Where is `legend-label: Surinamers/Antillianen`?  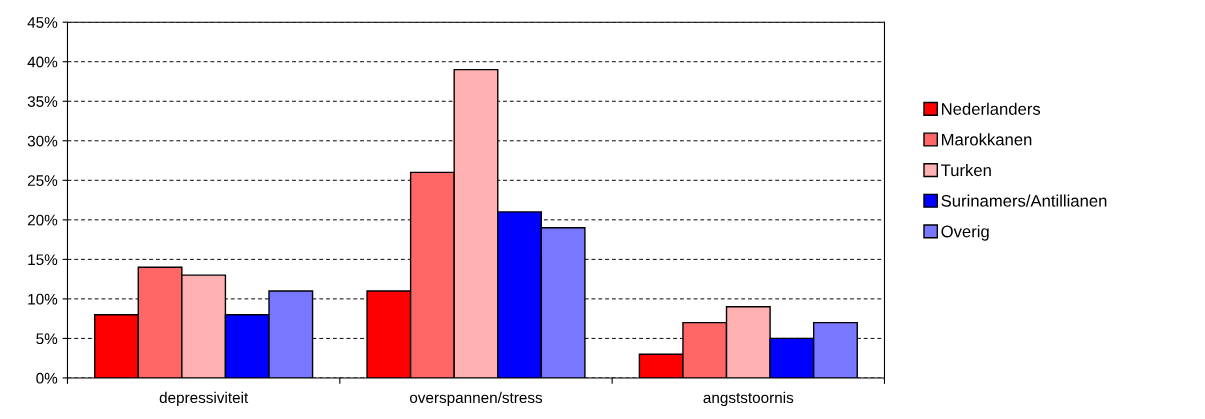 legend-label: Surinamers/Antillianen is located at coordinates (1024, 200).